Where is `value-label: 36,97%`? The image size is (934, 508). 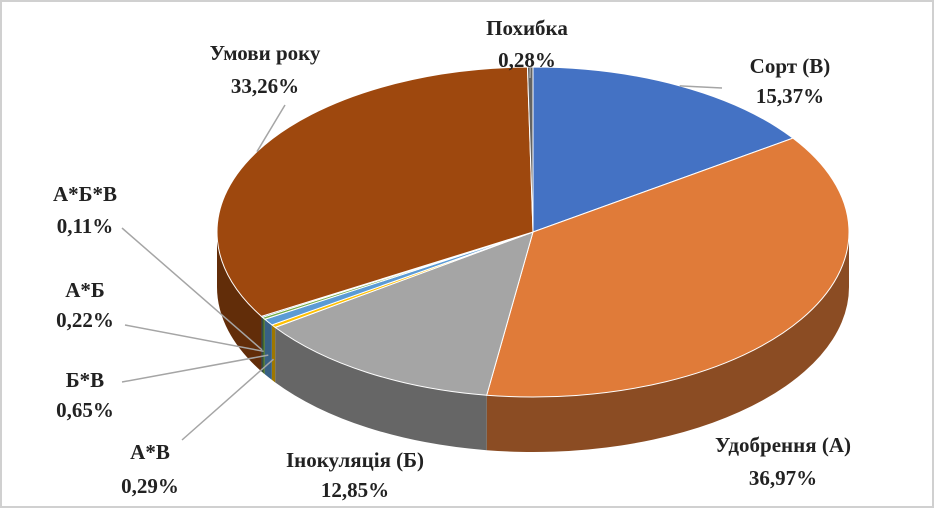 value-label: 36,97% is located at coordinates (783, 478).